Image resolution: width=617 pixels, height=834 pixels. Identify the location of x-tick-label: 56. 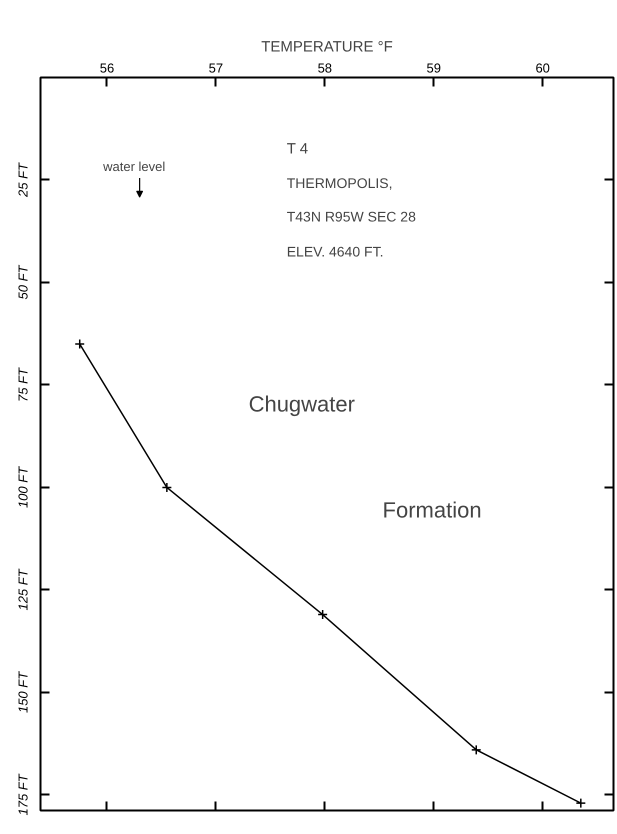
(107, 68).